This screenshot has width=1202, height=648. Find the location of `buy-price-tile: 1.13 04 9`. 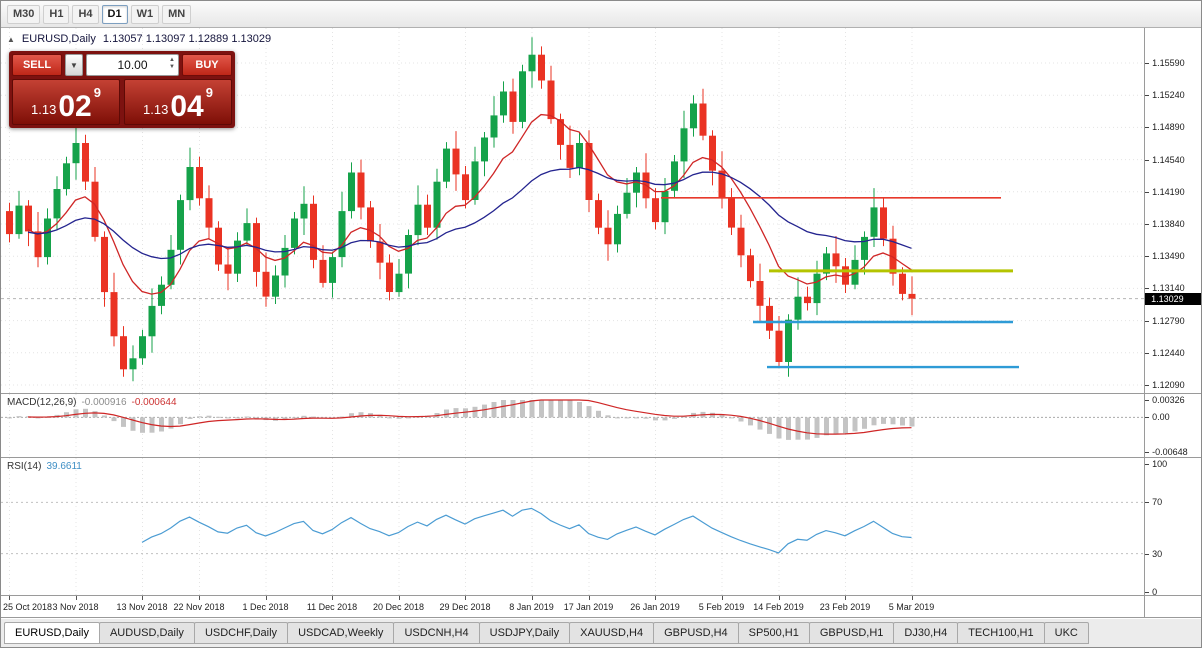

buy-price-tile: 1.13 04 9 is located at coordinates (178, 102).